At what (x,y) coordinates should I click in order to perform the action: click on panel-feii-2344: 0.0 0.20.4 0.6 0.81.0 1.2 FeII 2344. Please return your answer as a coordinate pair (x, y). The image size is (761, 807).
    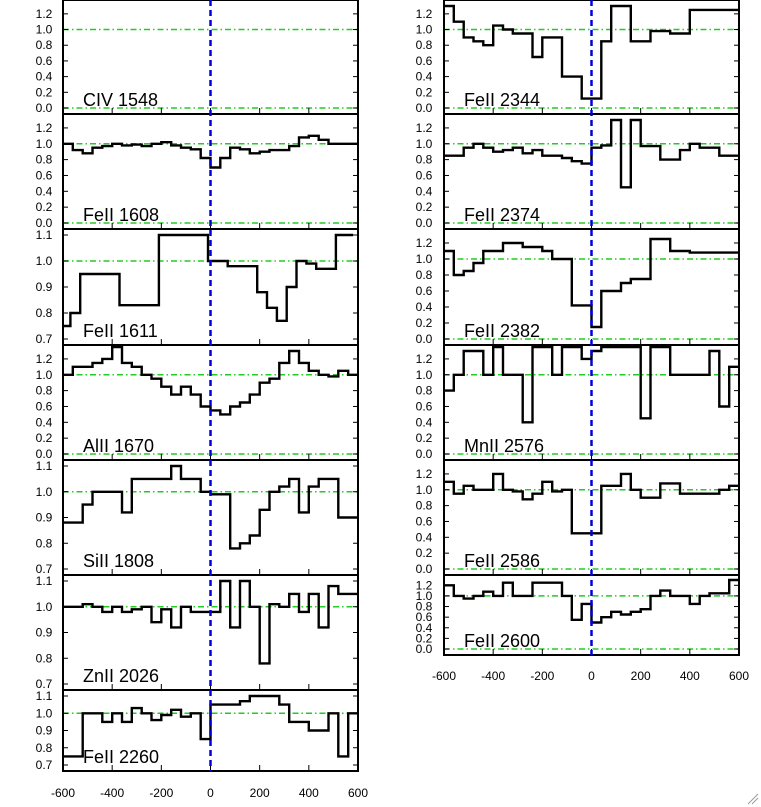
    Looking at the image, I should click on (578, 57).